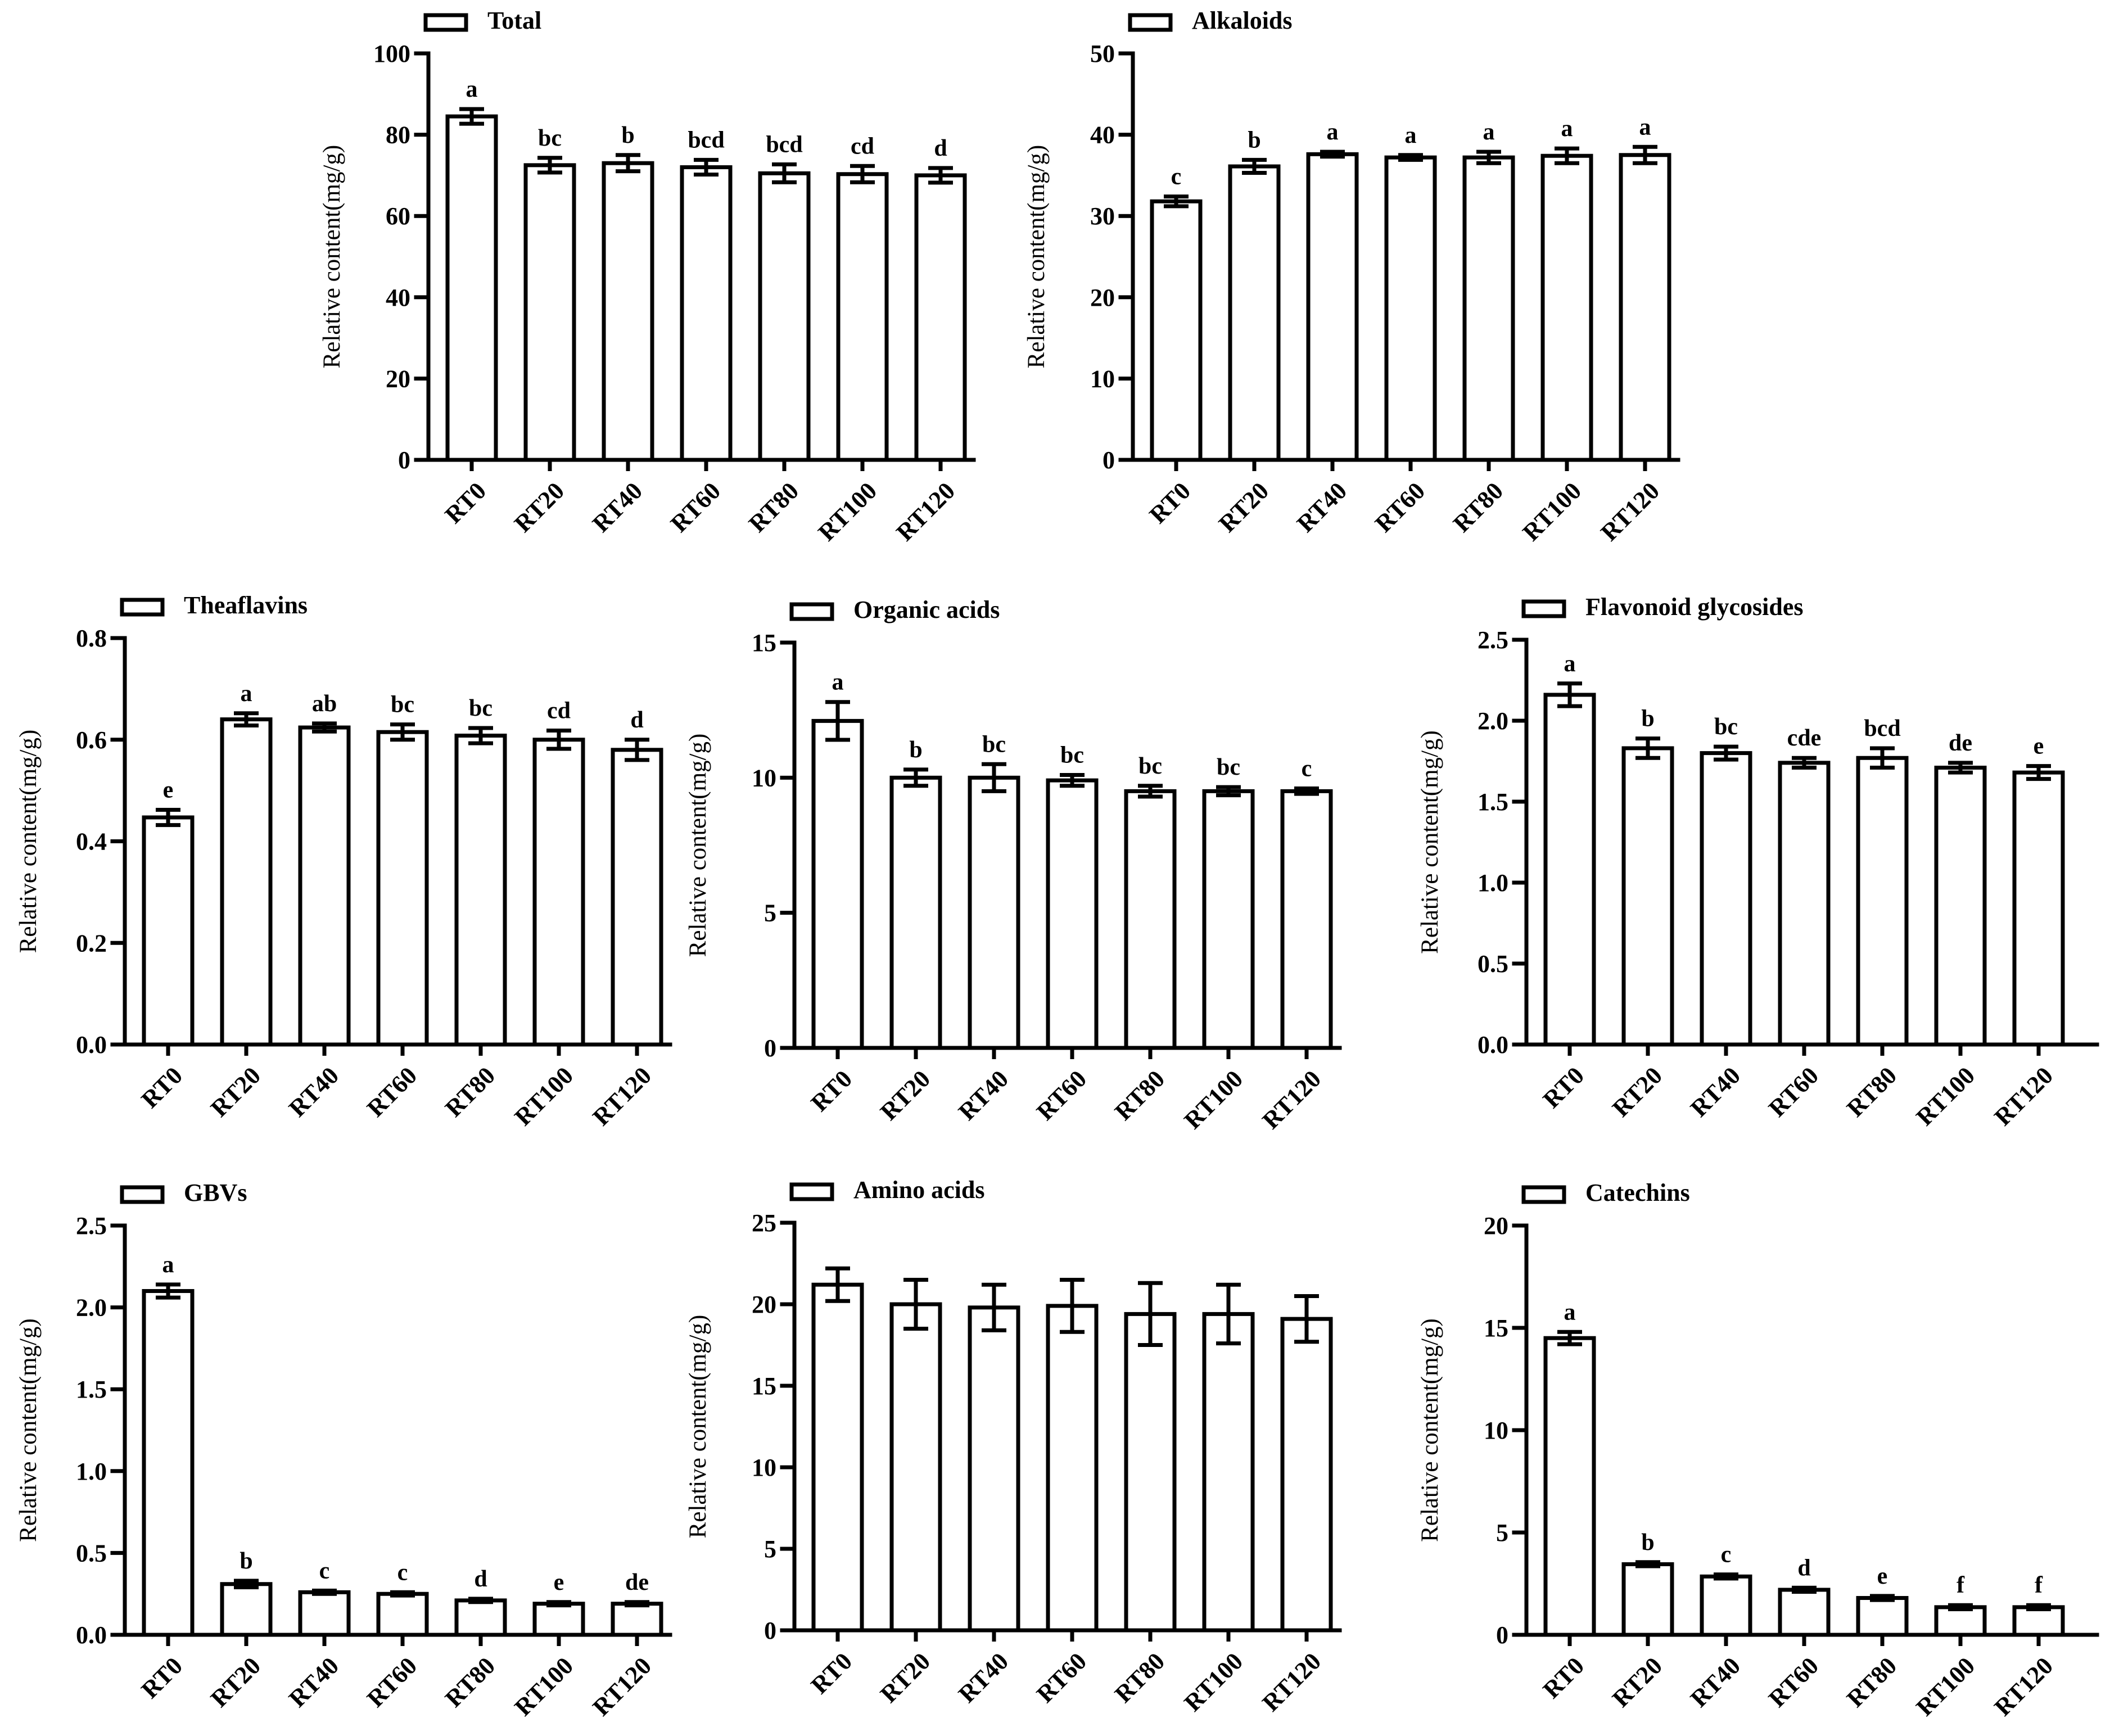 This screenshot has width=2110, height=1736. Describe the element at coordinates (2023, 1686) in the screenshot. I see `x-tick-label: RT120` at that location.